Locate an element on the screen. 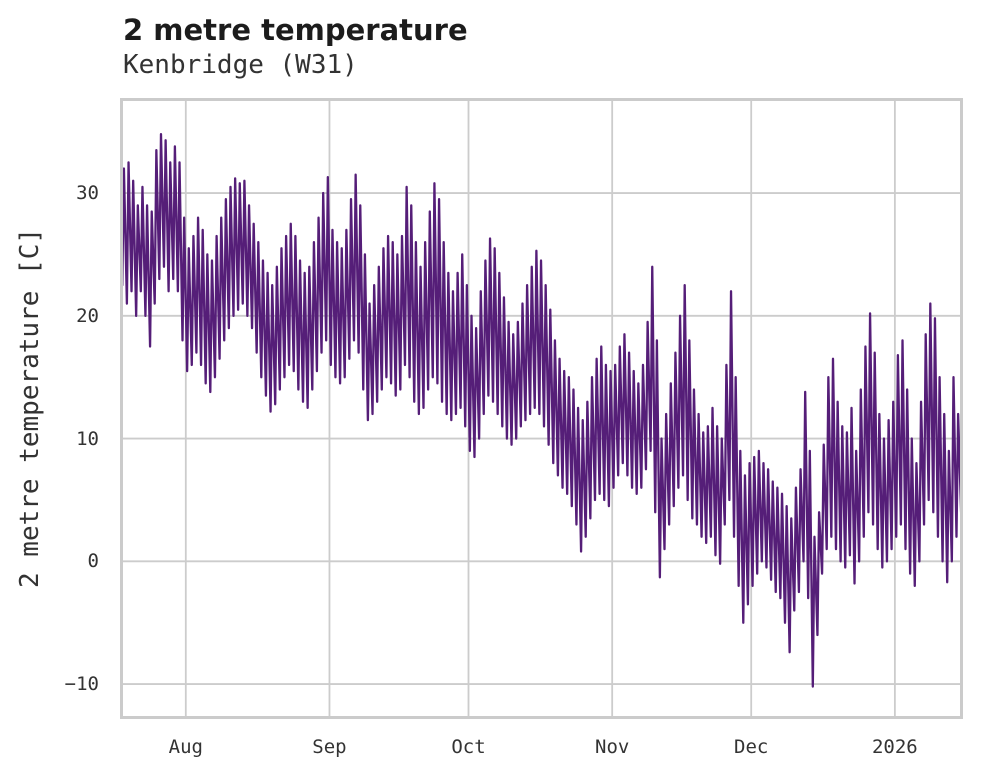 This screenshot has height=782, width=981. y-tick-label: −10 is located at coordinates (81, 684).